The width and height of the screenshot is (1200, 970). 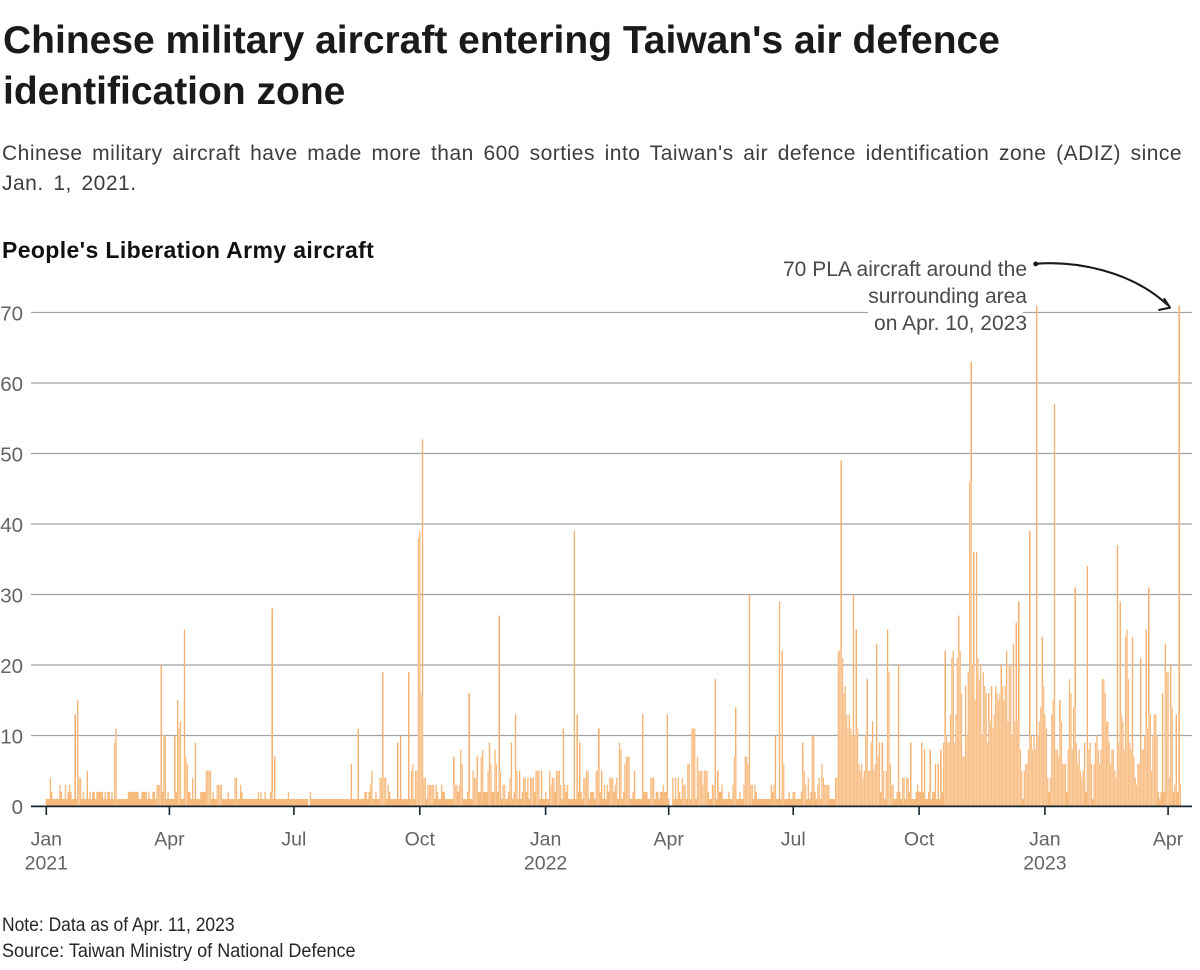 What do you see at coordinates (950, 323) in the screenshot?
I see `svg-text: on Apr. 10, 2023` at bounding box center [950, 323].